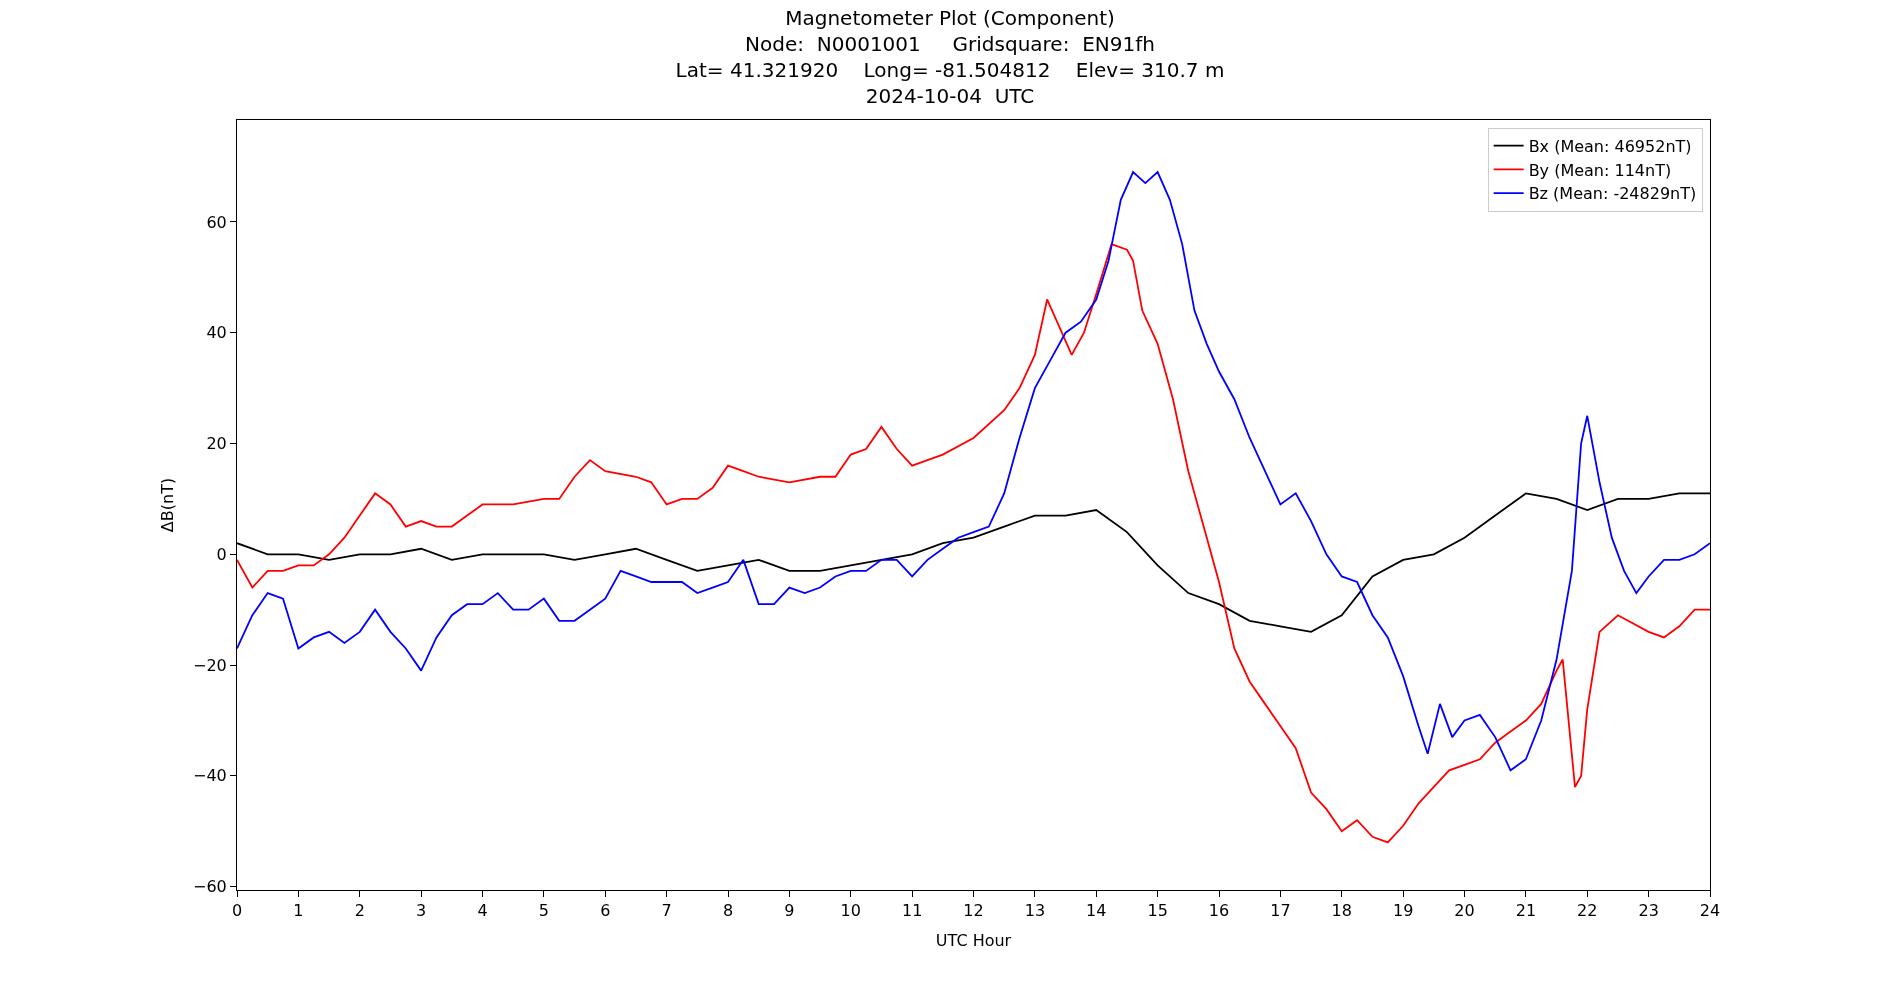 The width and height of the screenshot is (1900, 1000). I want to click on x-tick-label: 19, so click(1403, 911).